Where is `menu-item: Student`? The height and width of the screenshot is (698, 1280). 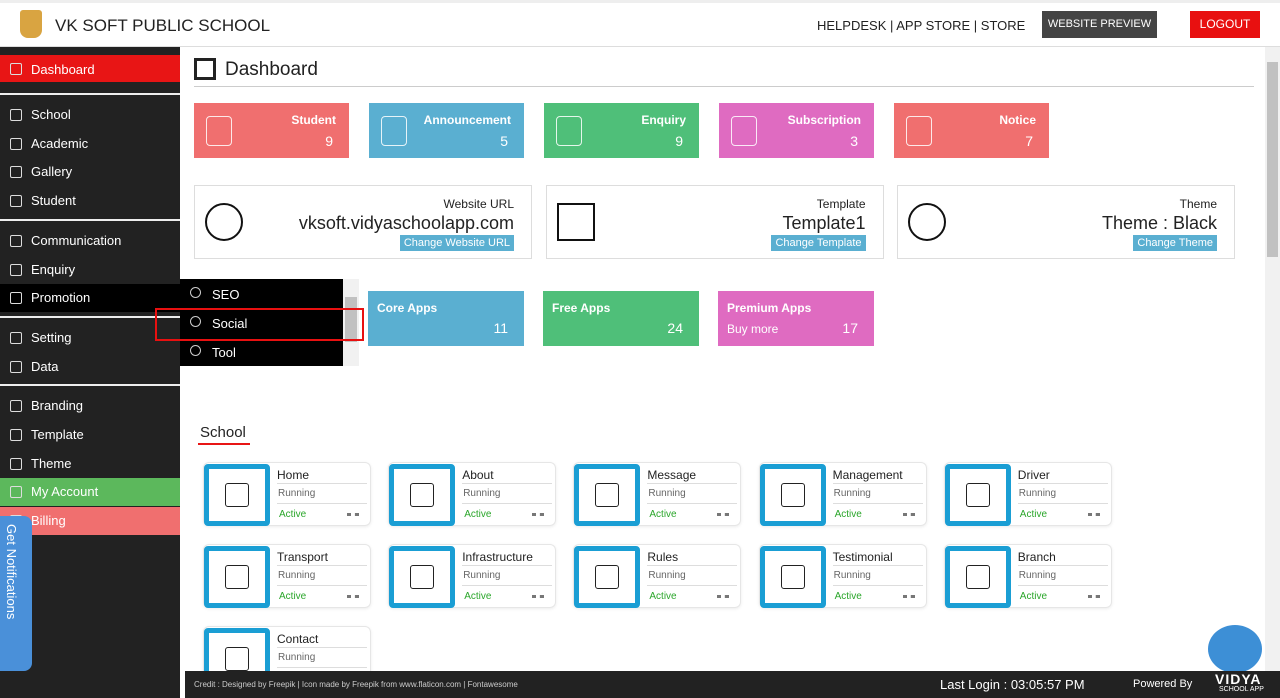
menu-item: Student is located at coordinates (90, 201).